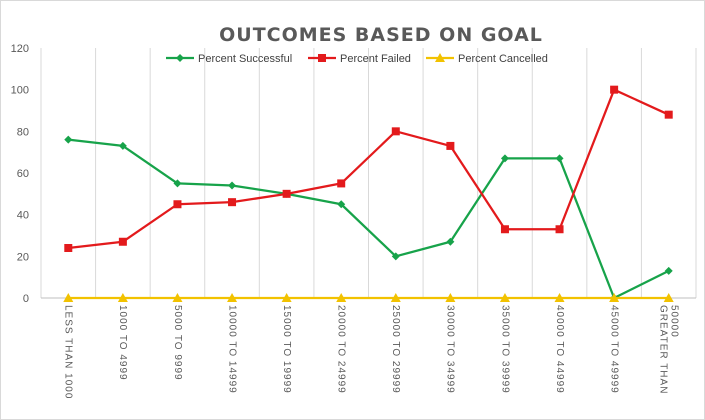 Image resolution: width=705 pixels, height=420 pixels. I want to click on x-tick-label: 10000 TO 14999, so click(231, 349).